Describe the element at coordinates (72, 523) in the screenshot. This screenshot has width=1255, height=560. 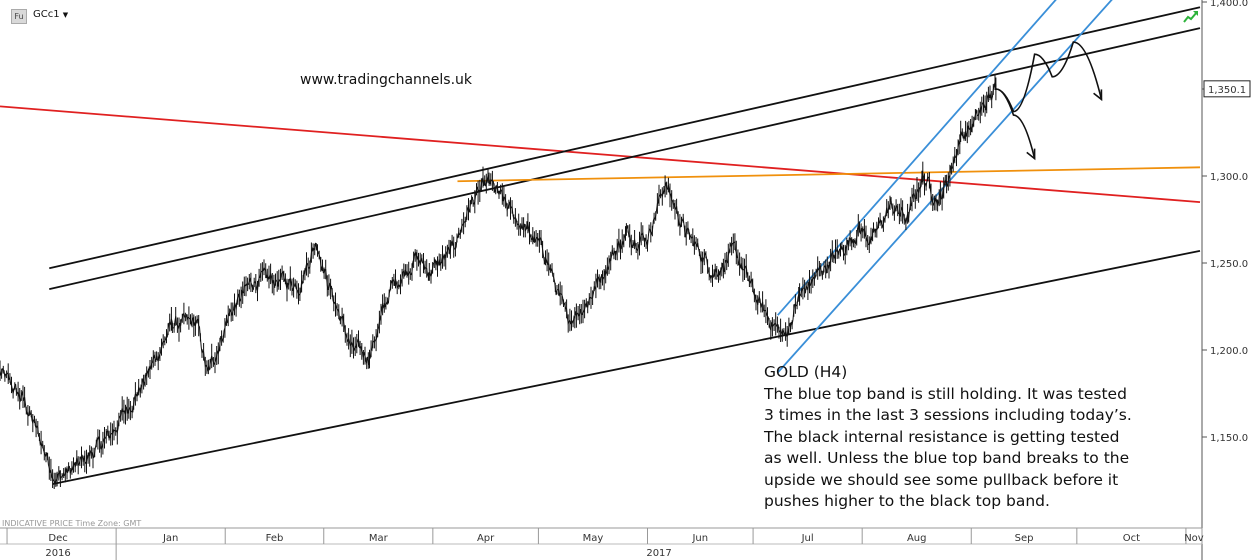
I see `footer-note: INDICATIVE PRICE Time Zone: GMT` at that location.